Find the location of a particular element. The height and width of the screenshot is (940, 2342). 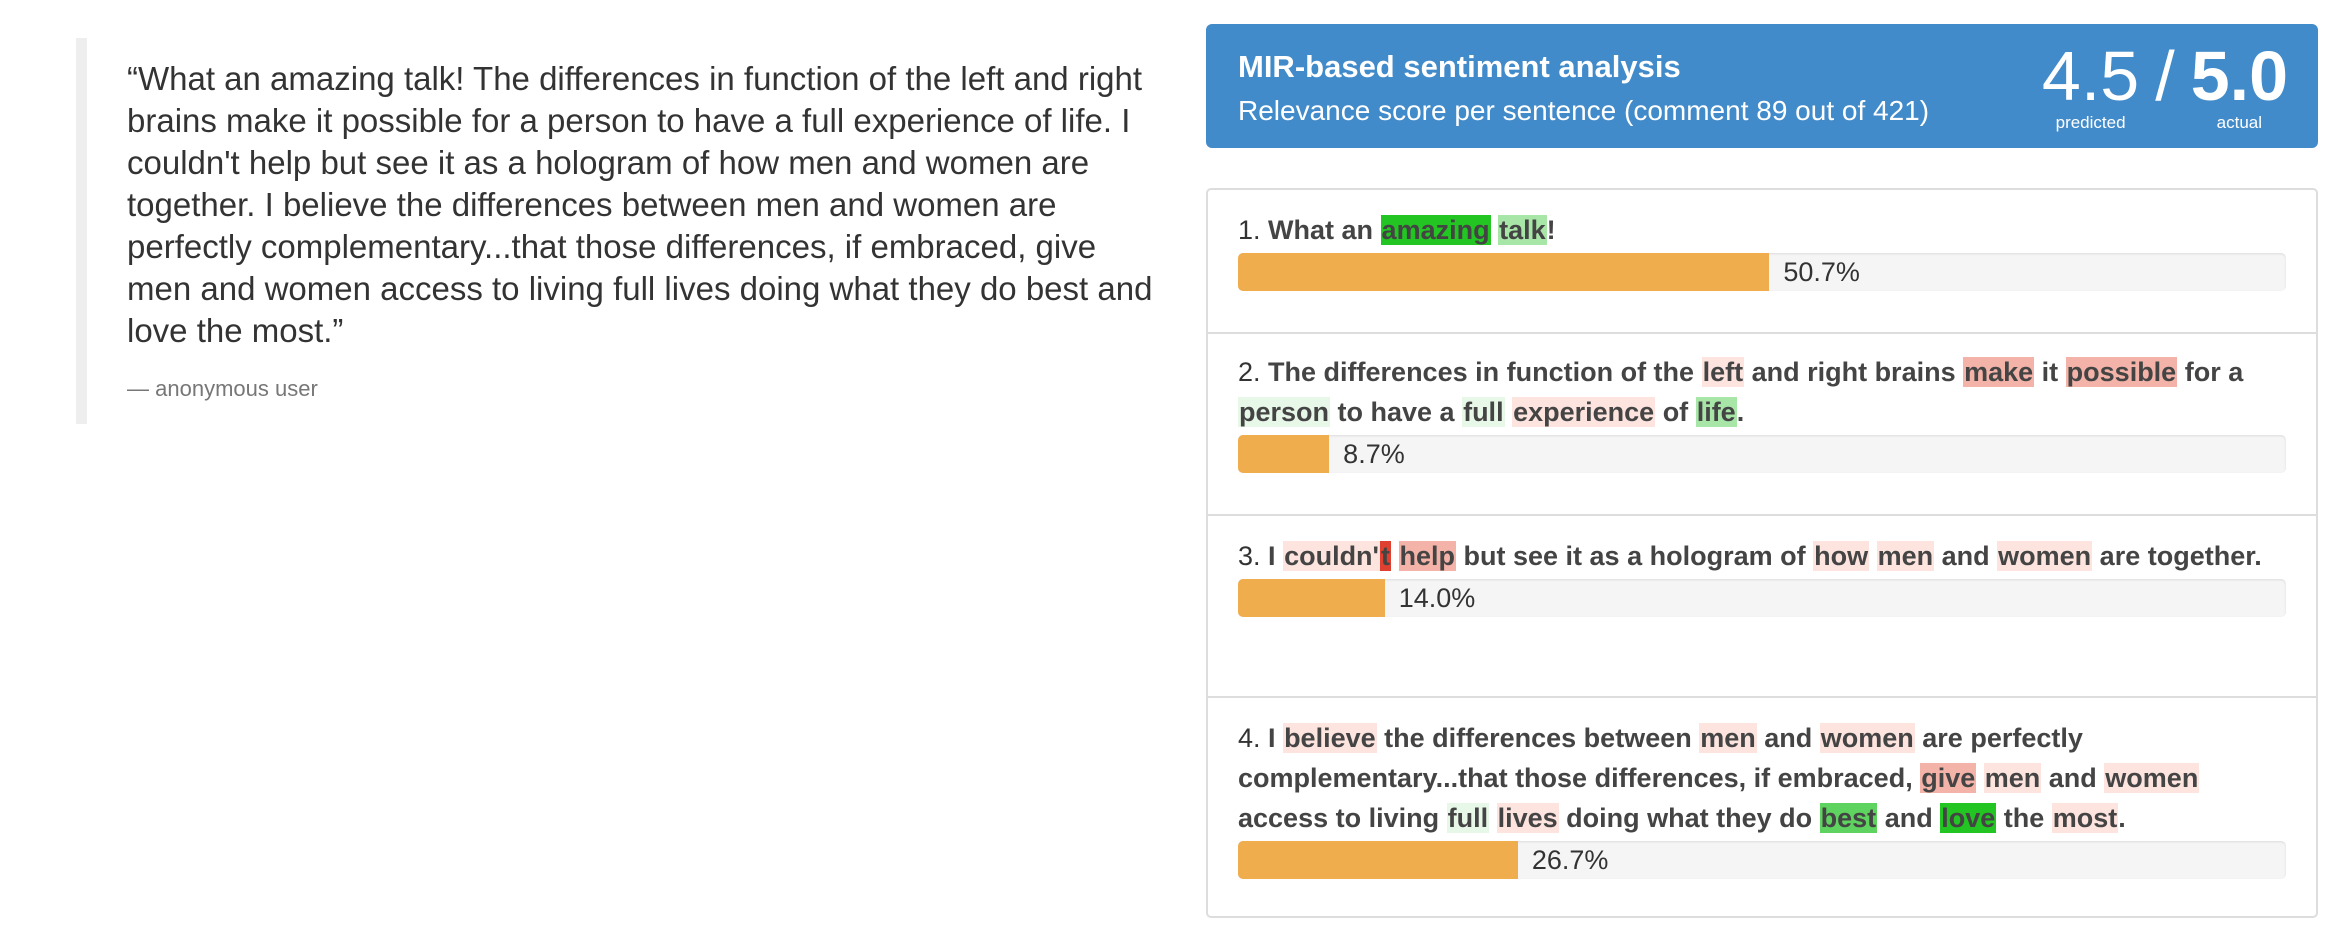

predicted-score-value: 4.5 is located at coordinates (2090, 76).